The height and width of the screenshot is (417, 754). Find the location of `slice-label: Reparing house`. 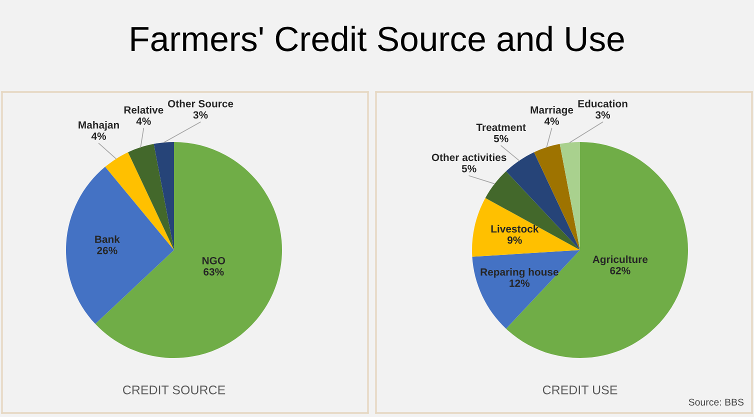

slice-label: Reparing house is located at coordinates (519, 273).